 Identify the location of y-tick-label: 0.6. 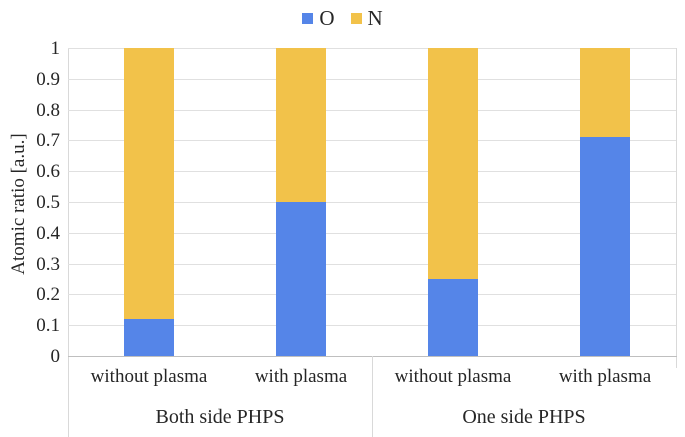
(48, 172).